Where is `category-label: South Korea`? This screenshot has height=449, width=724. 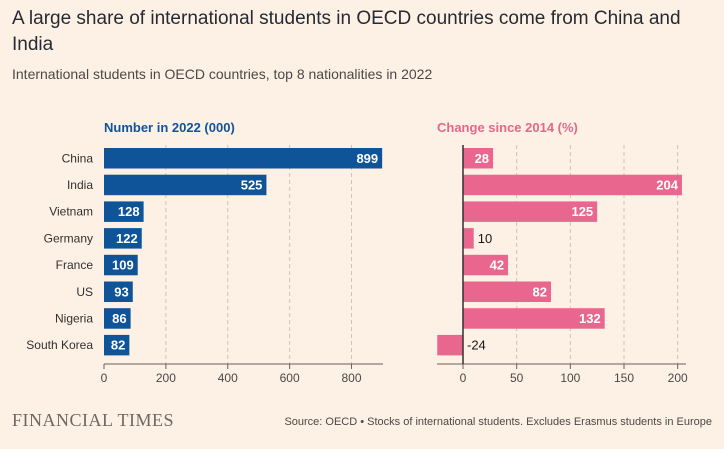 category-label: South Korea is located at coordinates (59, 345).